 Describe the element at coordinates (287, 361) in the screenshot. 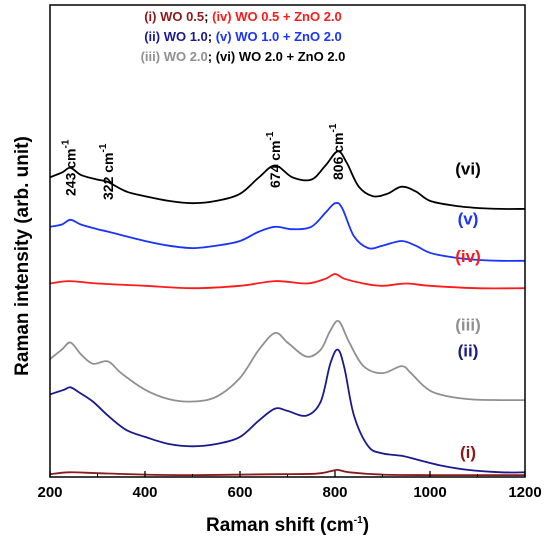

I see `series-line-iii` at that location.